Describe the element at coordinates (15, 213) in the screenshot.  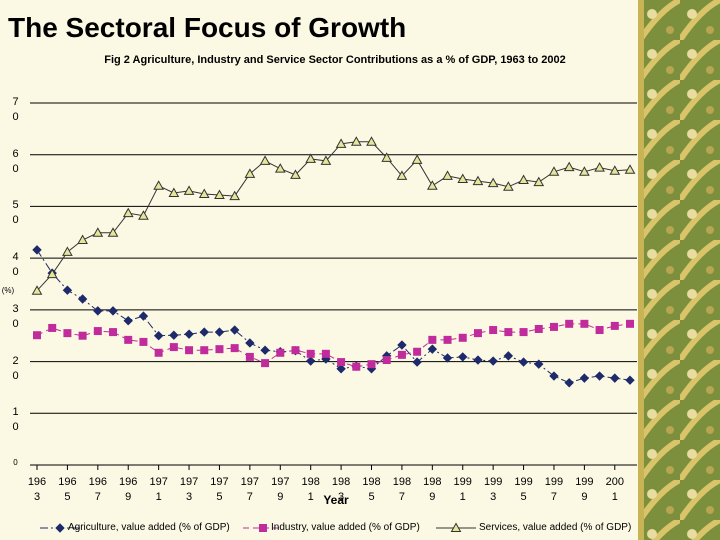
I see `y-tick-label: 50` at that location.